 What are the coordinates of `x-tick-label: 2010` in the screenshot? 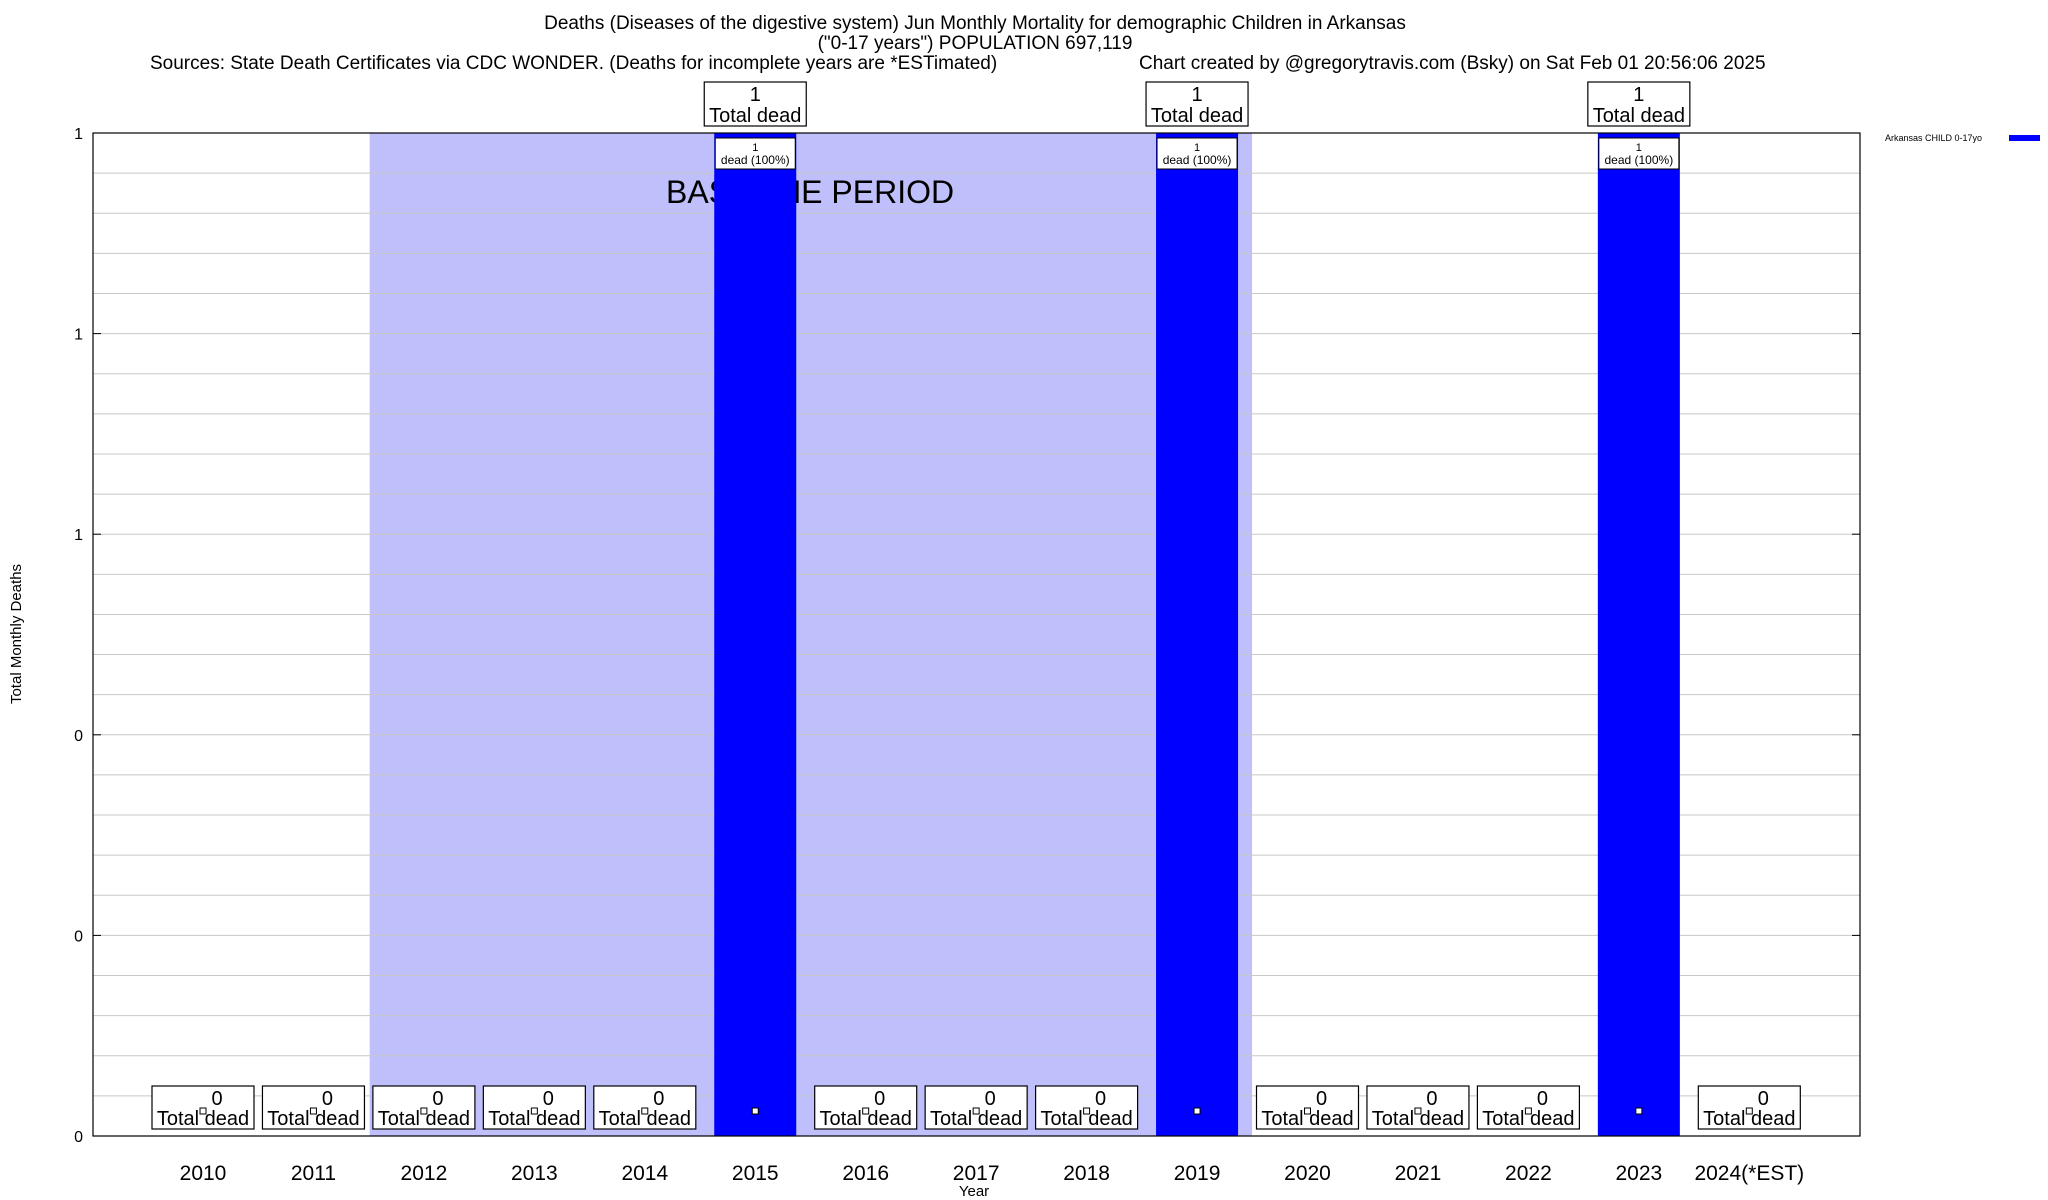 It's located at (203, 1173).